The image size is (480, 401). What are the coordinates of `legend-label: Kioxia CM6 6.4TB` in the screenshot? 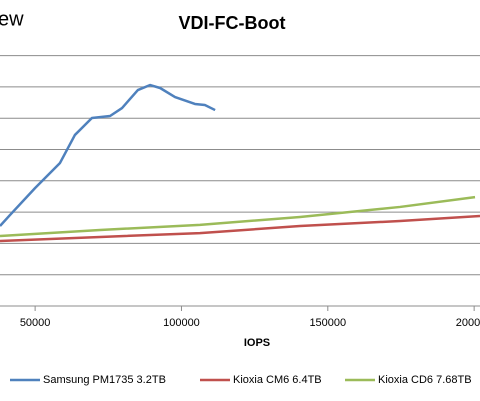 It's located at (277, 380).